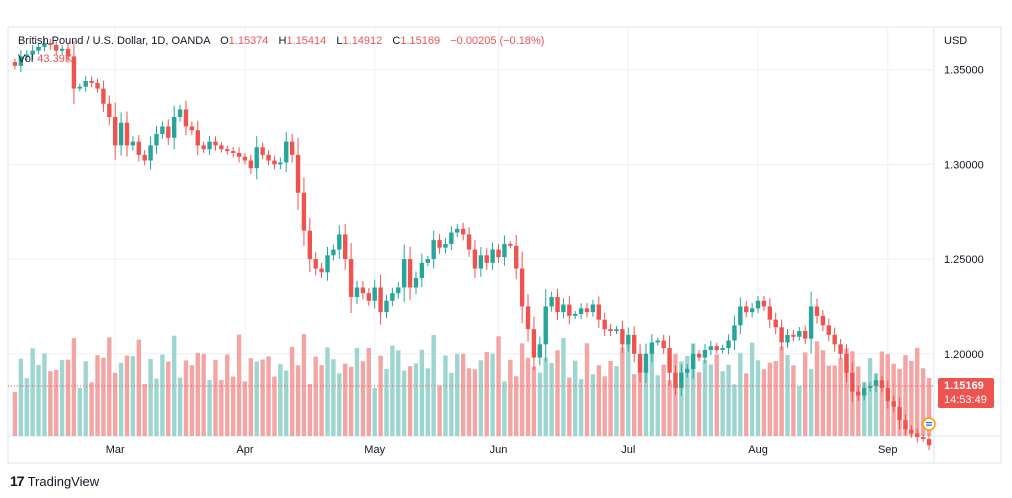 The height and width of the screenshot is (498, 1012). I want to click on last-price-badge: 1.15169 14:53:49, so click(966, 393).